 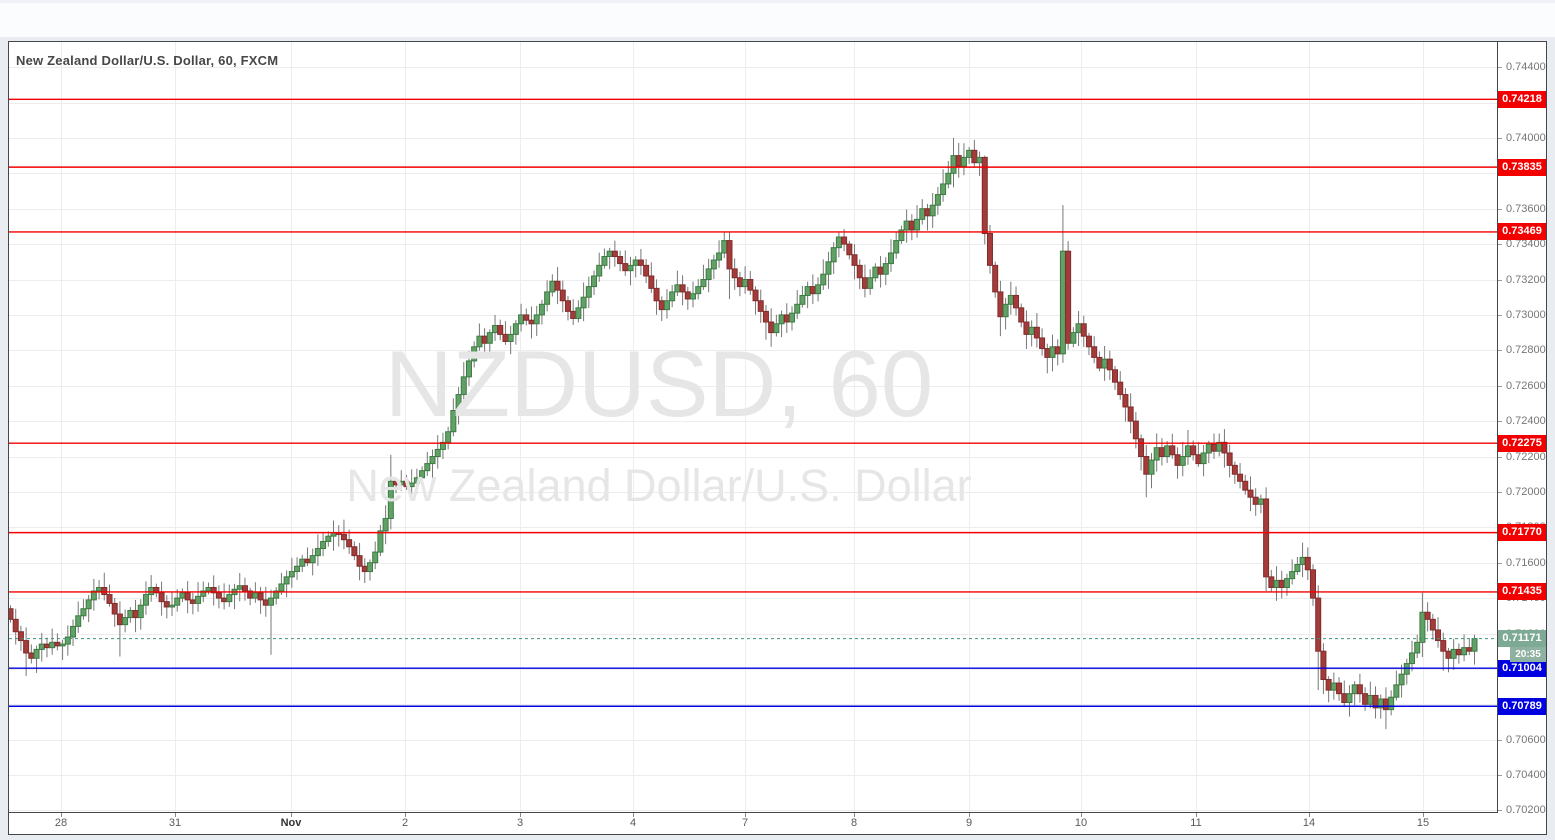 What do you see at coordinates (1522, 232) in the screenshot?
I see `resistance-price-badge: 0.73469` at bounding box center [1522, 232].